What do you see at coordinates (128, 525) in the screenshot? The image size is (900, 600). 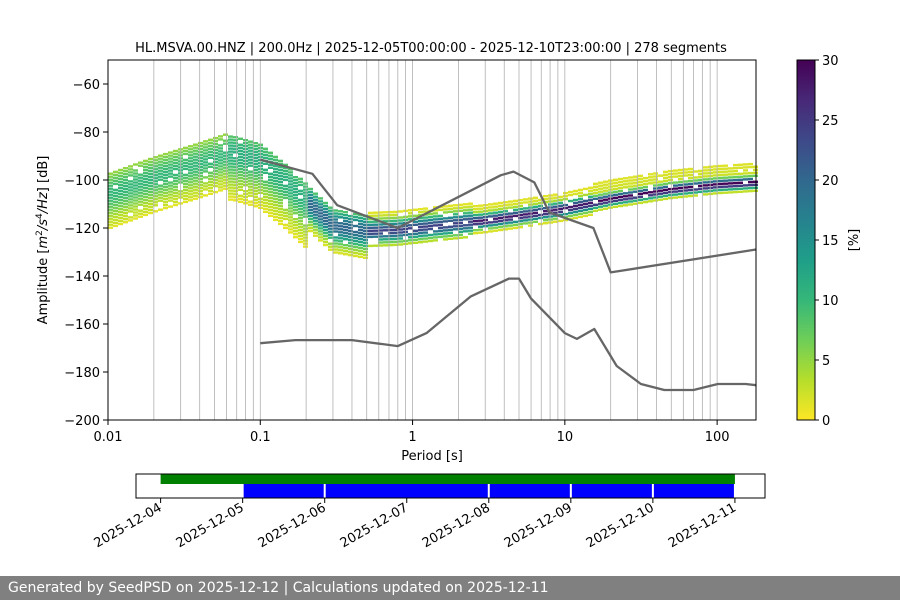 I see `timeline-tick-label: 2025-12-04` at bounding box center [128, 525].